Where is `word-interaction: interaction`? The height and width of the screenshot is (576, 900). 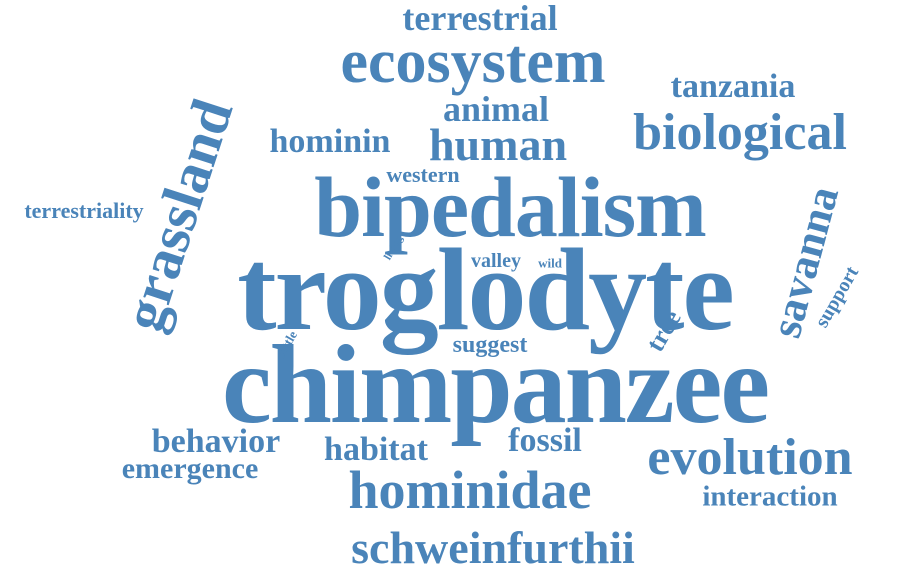
word-interaction: interaction is located at coordinates (770, 496).